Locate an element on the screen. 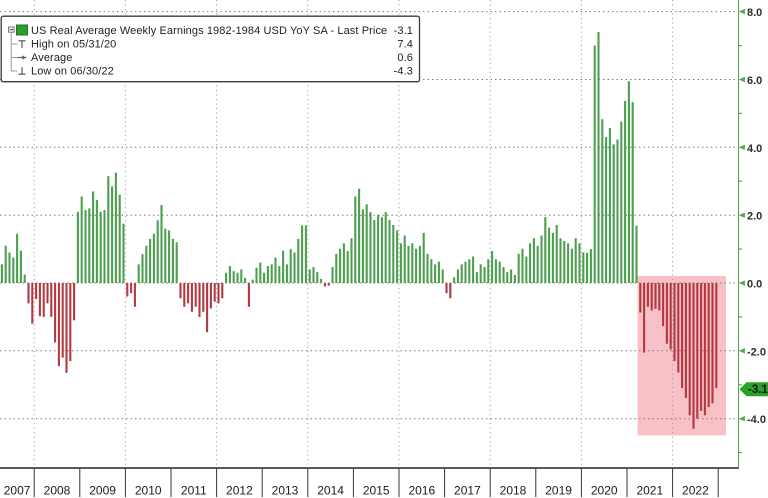 Image resolution: width=768 pixels, height=498 pixels. svg-text: 2012 is located at coordinates (239, 491).